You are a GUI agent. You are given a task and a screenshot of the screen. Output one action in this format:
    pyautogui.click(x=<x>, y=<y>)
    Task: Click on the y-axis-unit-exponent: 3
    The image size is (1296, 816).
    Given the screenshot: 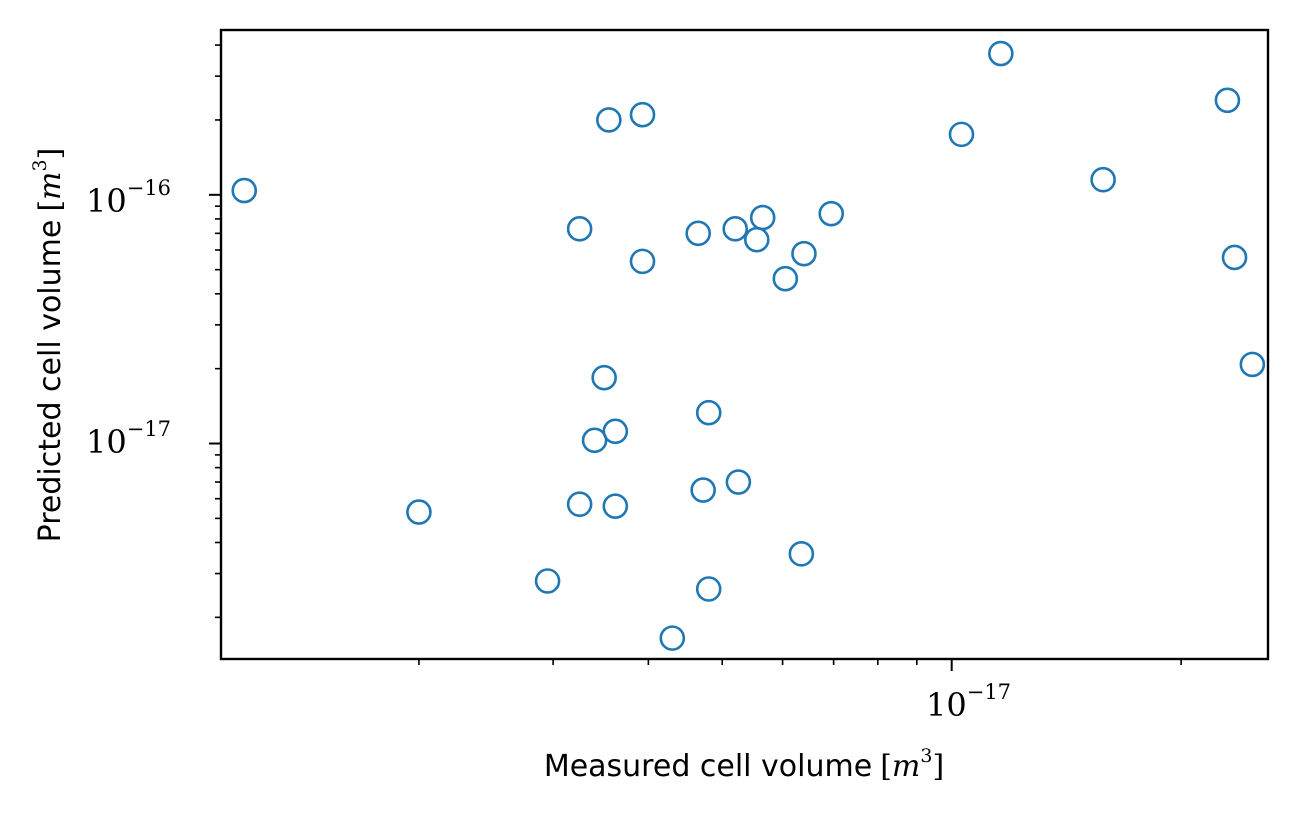 What is the action you would take?
    pyautogui.click(x=40, y=165)
    